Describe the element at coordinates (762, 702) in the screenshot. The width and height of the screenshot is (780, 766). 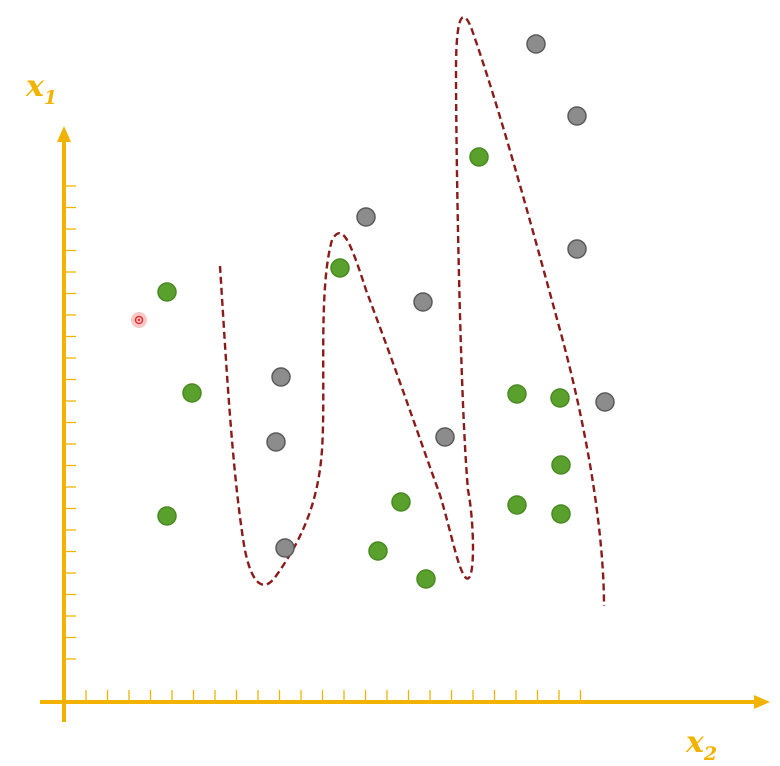
I see `x-axis-arrow-icon` at that location.